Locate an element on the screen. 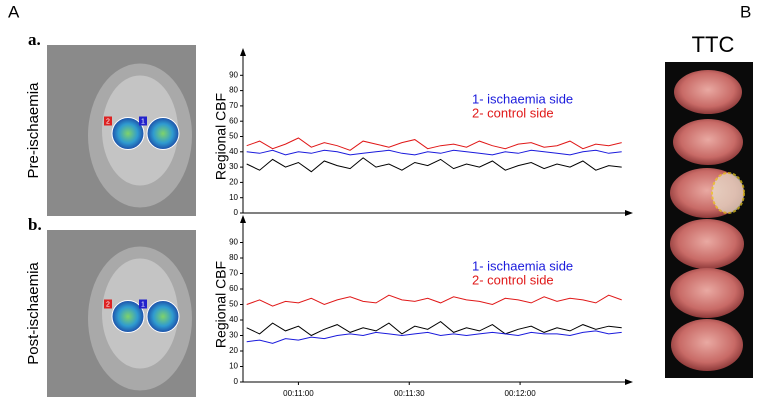  panel-label: A is located at coordinates (14, 11).